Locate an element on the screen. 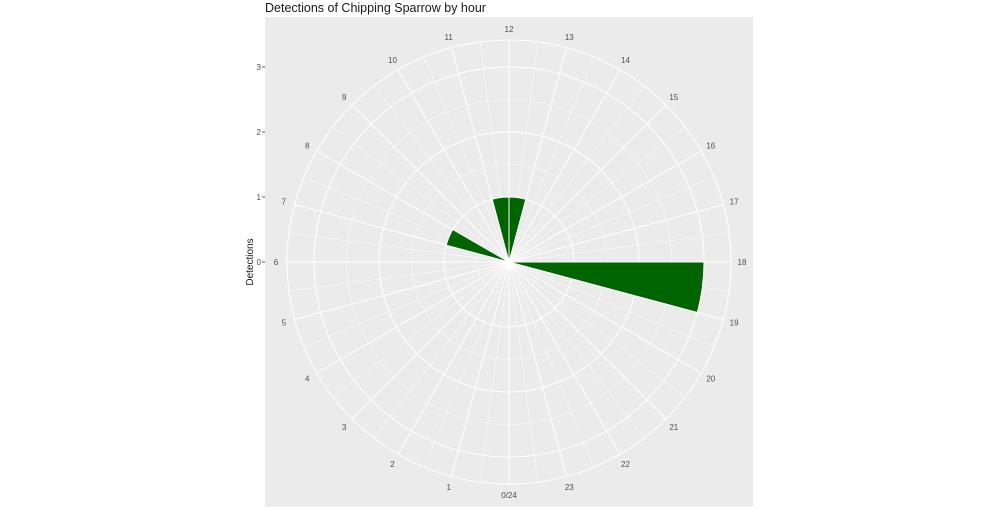  y-tick-label: 0 is located at coordinates (259, 262).